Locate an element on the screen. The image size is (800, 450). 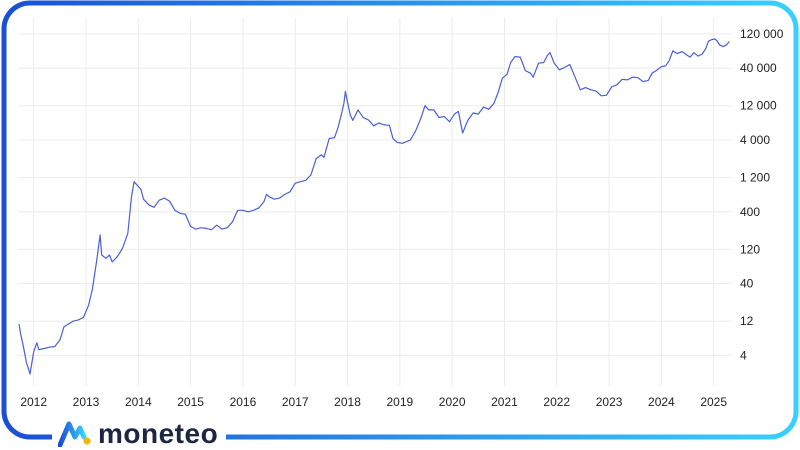
y-tick-label: 400 is located at coordinates (750, 212).